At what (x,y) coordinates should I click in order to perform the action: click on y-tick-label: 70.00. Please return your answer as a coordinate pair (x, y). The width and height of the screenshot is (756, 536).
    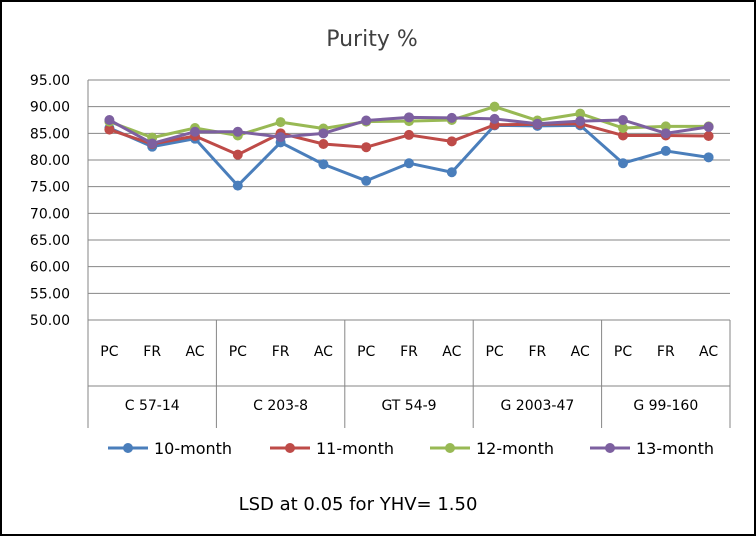
    Looking at the image, I should click on (50, 214).